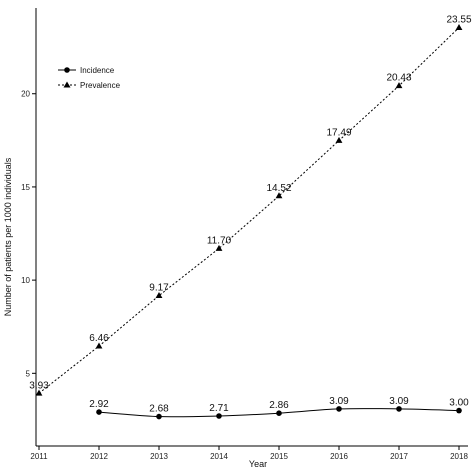  I want to click on legend-item-incidence: Incidence, so click(86, 70).